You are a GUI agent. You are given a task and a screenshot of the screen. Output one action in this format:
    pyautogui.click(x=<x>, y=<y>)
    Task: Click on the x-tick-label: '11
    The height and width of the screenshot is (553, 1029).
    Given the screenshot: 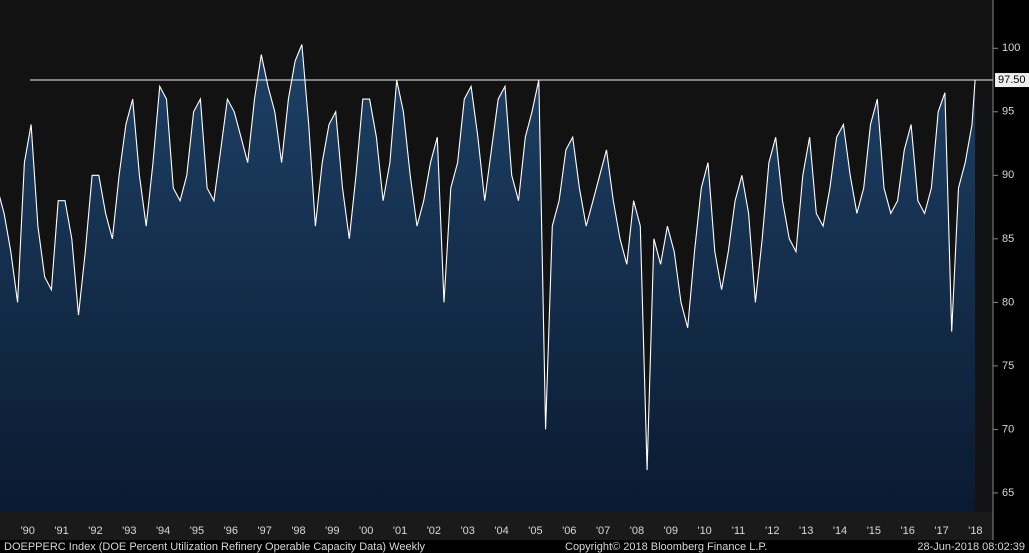 What is the action you would take?
    pyautogui.click(x=739, y=531)
    